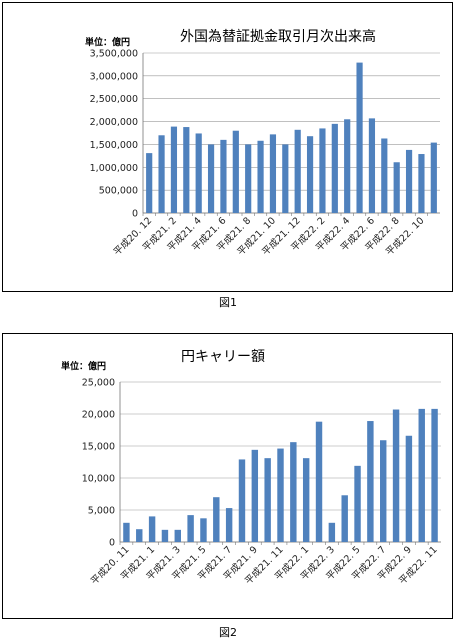  I want to click on chart-2-title: 円キャリー額, so click(223, 357).